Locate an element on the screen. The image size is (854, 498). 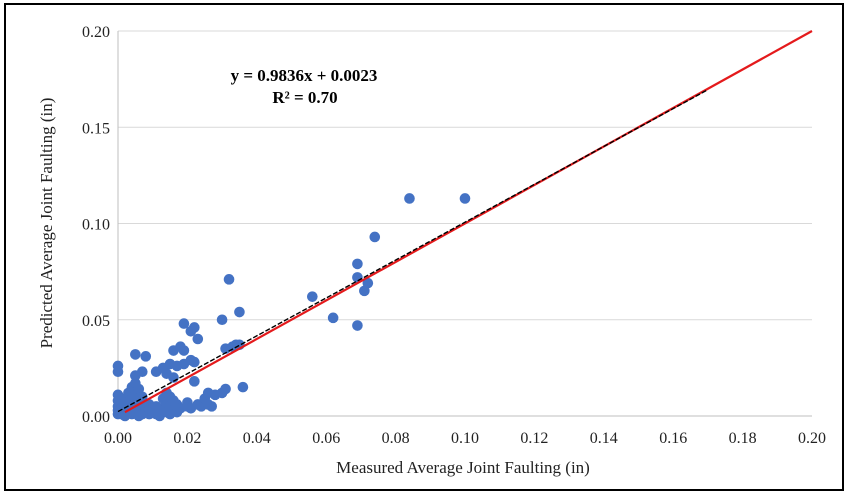
x-tick-label: 0.14 is located at coordinates (604, 438).